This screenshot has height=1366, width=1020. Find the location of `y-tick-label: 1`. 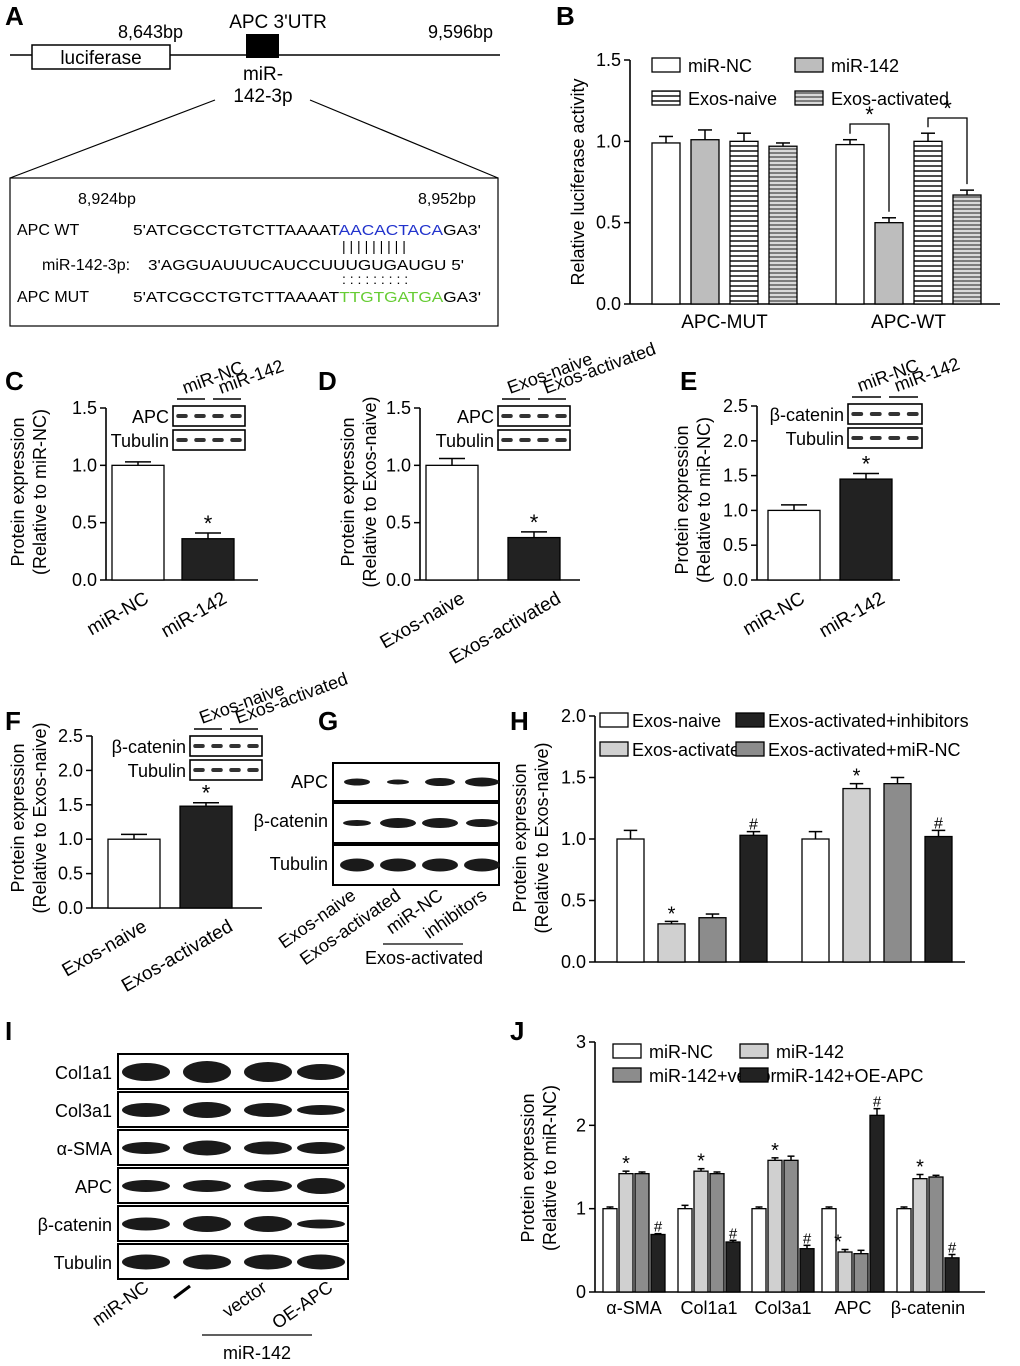

y-tick-label: 1 is located at coordinates (581, 1209).